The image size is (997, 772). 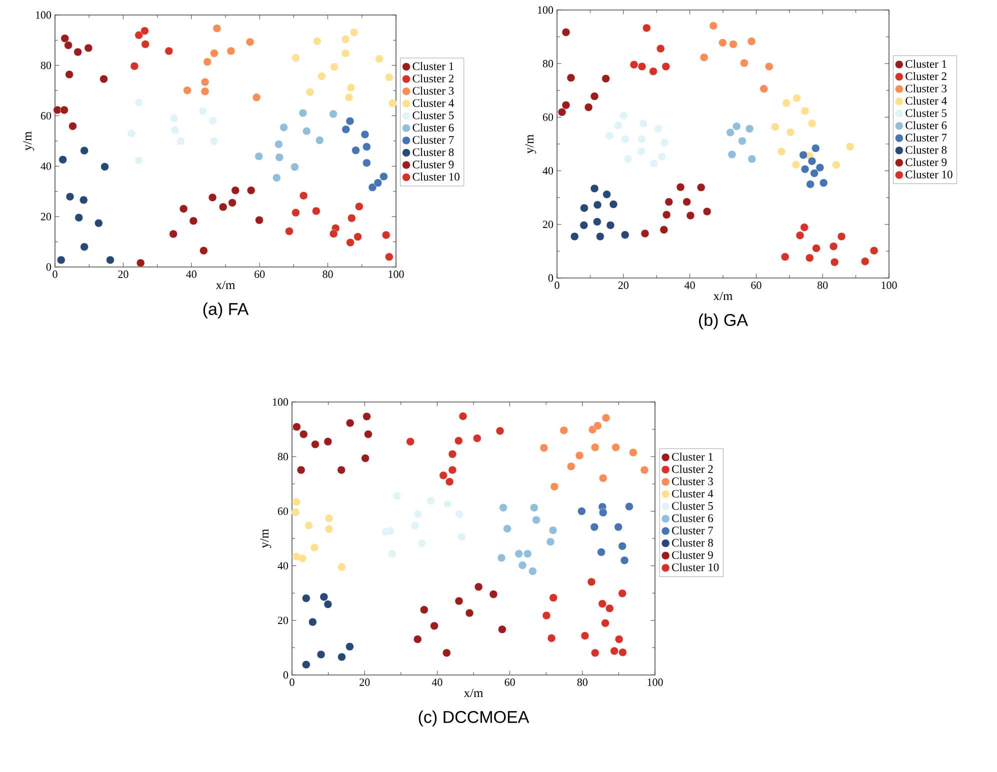 I want to click on x-tick-label: 0, so click(x=292, y=682).